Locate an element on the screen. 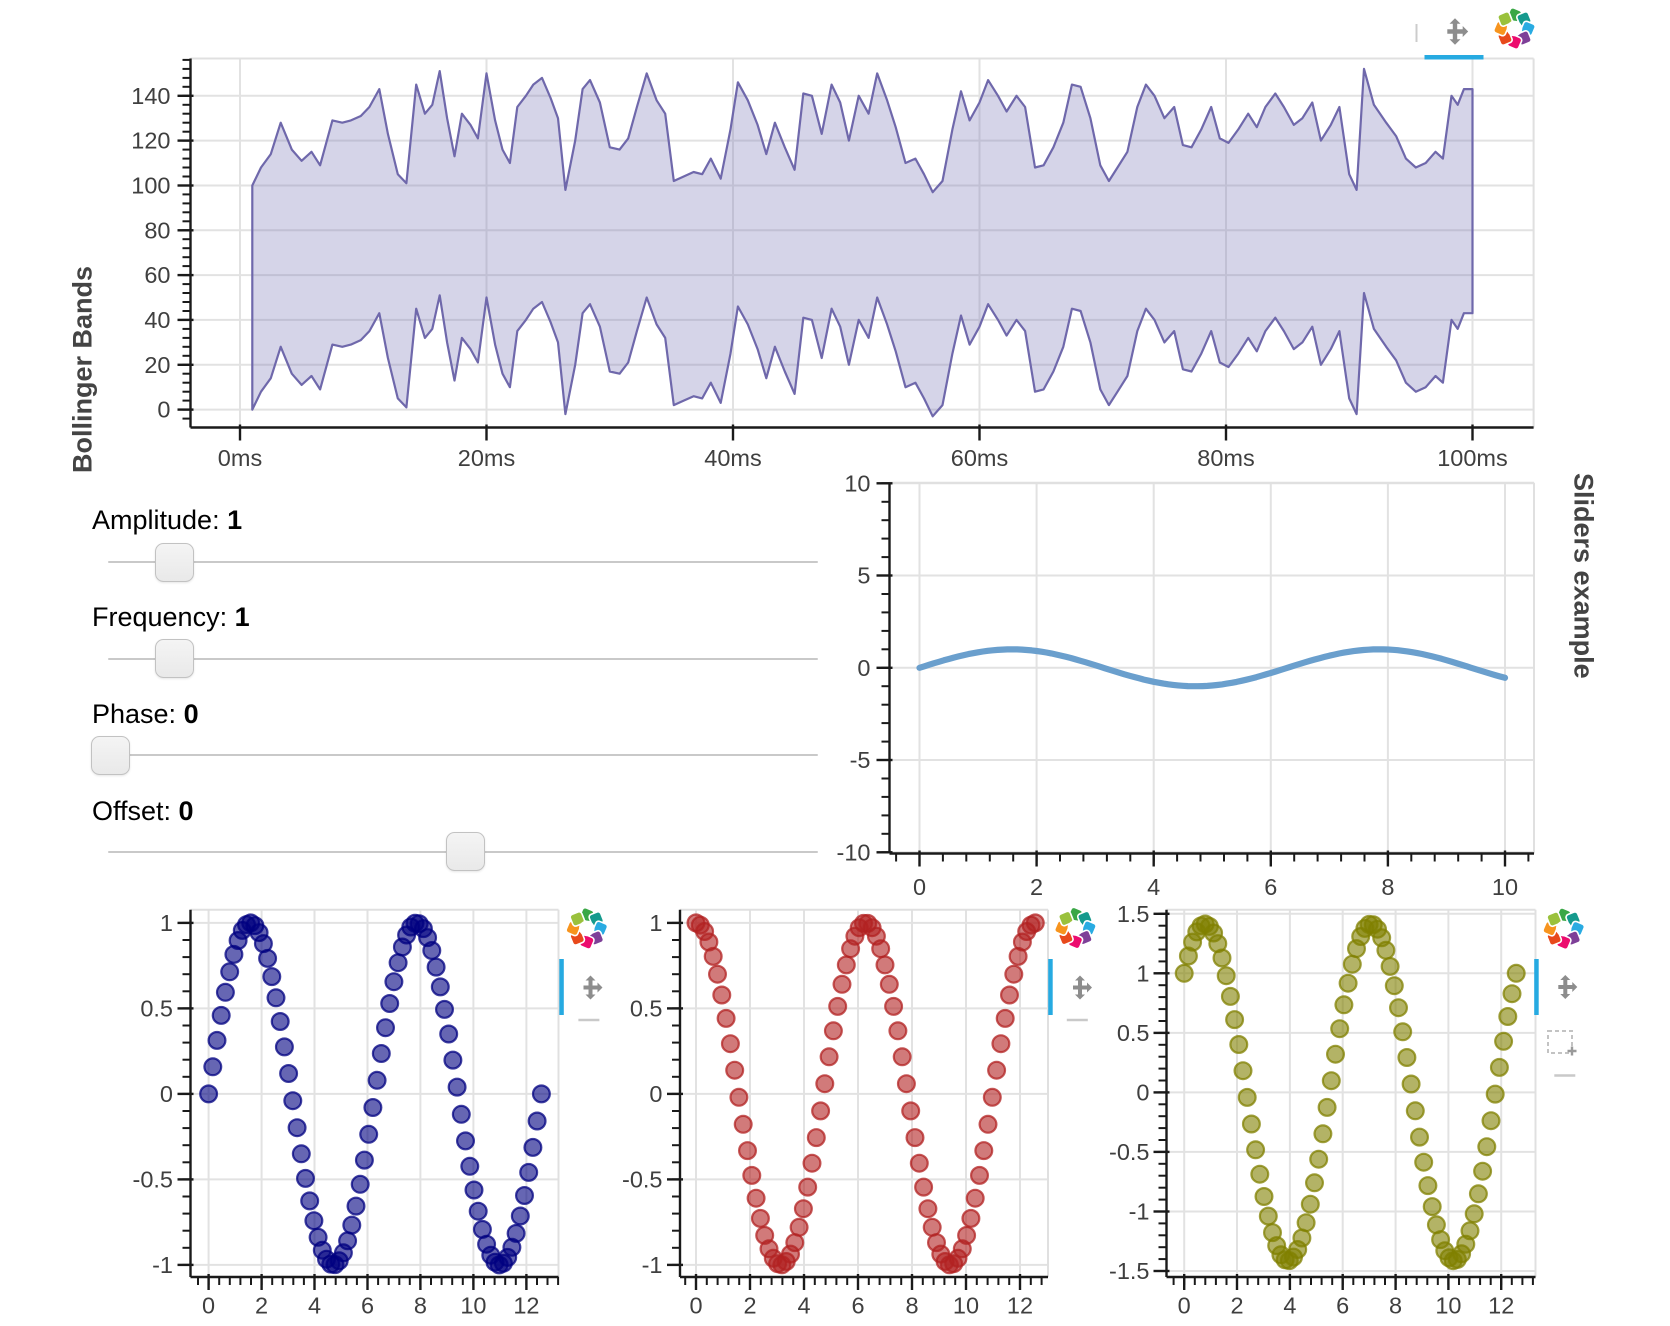  svg-text: 0ms is located at coordinates (240, 458).